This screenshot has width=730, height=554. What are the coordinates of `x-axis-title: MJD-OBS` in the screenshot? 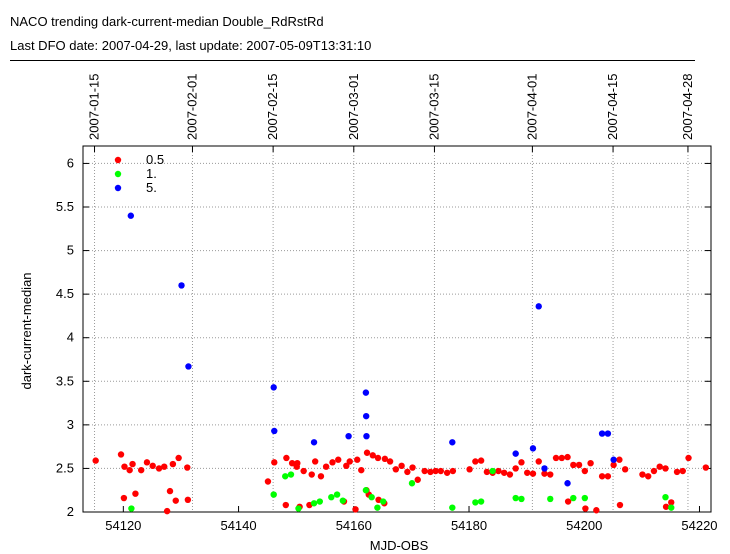 It's located at (399, 545).